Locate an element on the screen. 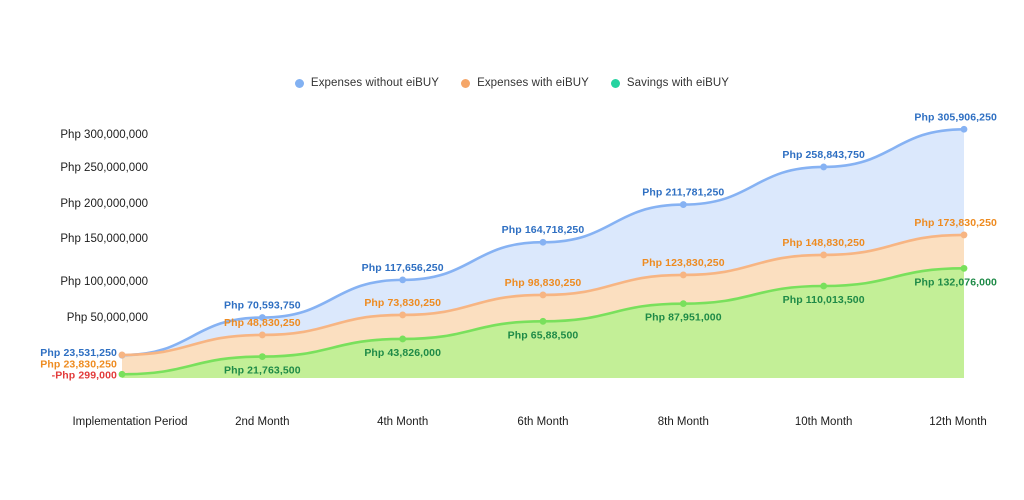 Image resolution: width=1024 pixels, height=500 pixels. data-point-label: Php 21,763,500 is located at coordinates (262, 371).